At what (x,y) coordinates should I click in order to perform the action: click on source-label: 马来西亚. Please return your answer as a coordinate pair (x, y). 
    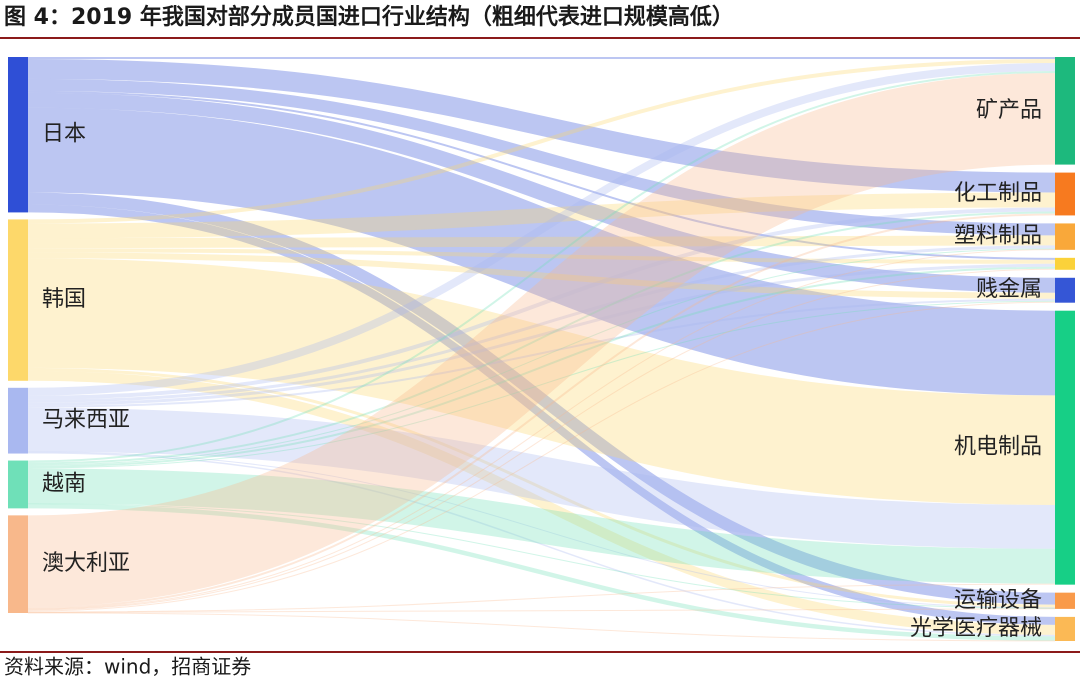
    Looking at the image, I should click on (86, 420).